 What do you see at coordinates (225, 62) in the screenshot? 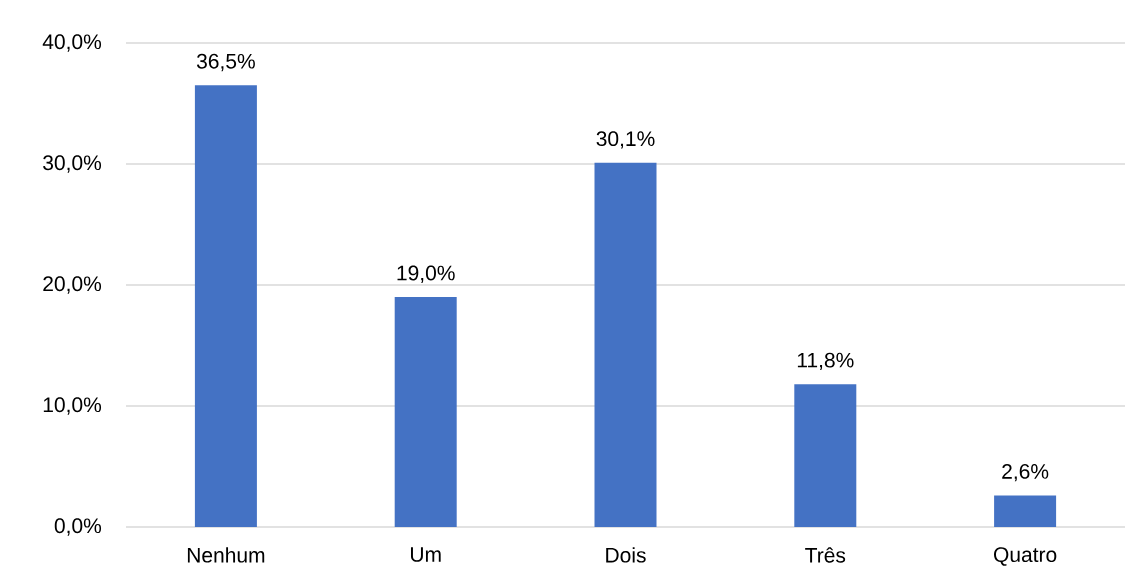
I see `data-label: 36,5%` at bounding box center [225, 62].